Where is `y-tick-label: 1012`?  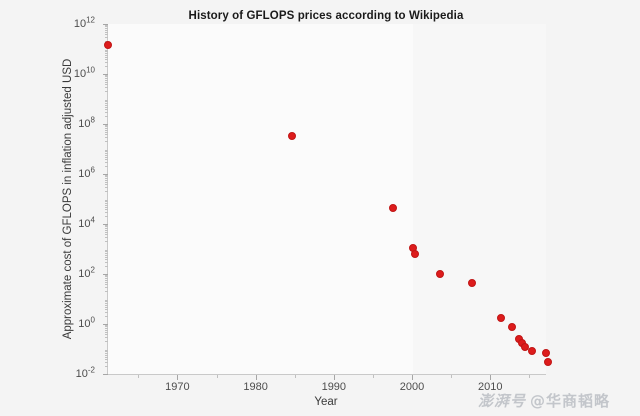 y-tick-label: 1012 is located at coordinates (84, 22).